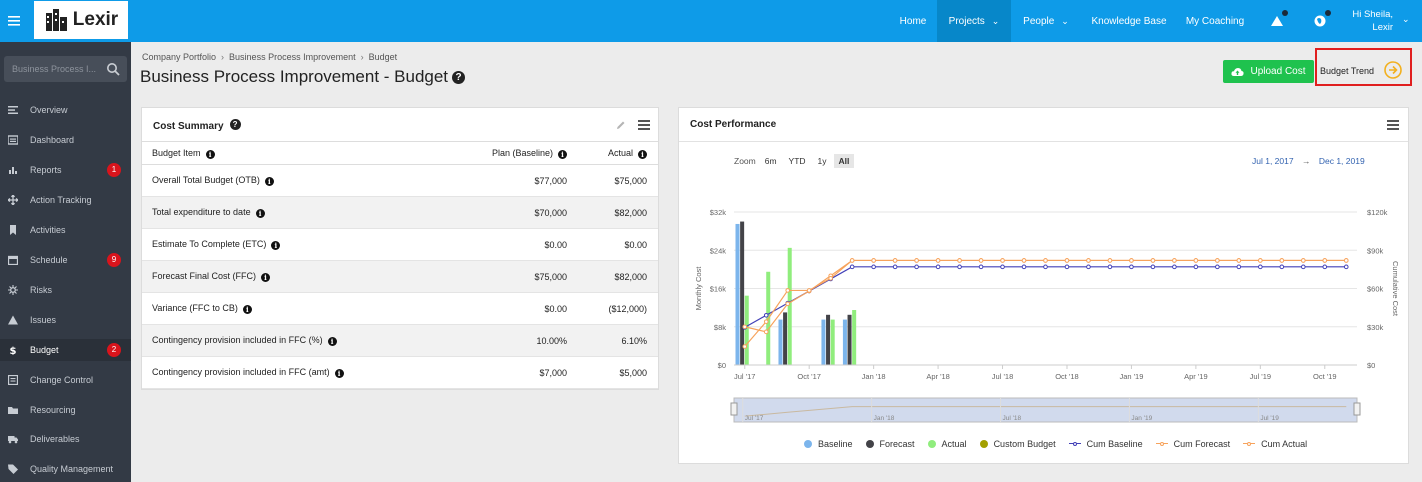  What do you see at coordinates (913, 21) in the screenshot?
I see `nav-home: Home` at bounding box center [913, 21].